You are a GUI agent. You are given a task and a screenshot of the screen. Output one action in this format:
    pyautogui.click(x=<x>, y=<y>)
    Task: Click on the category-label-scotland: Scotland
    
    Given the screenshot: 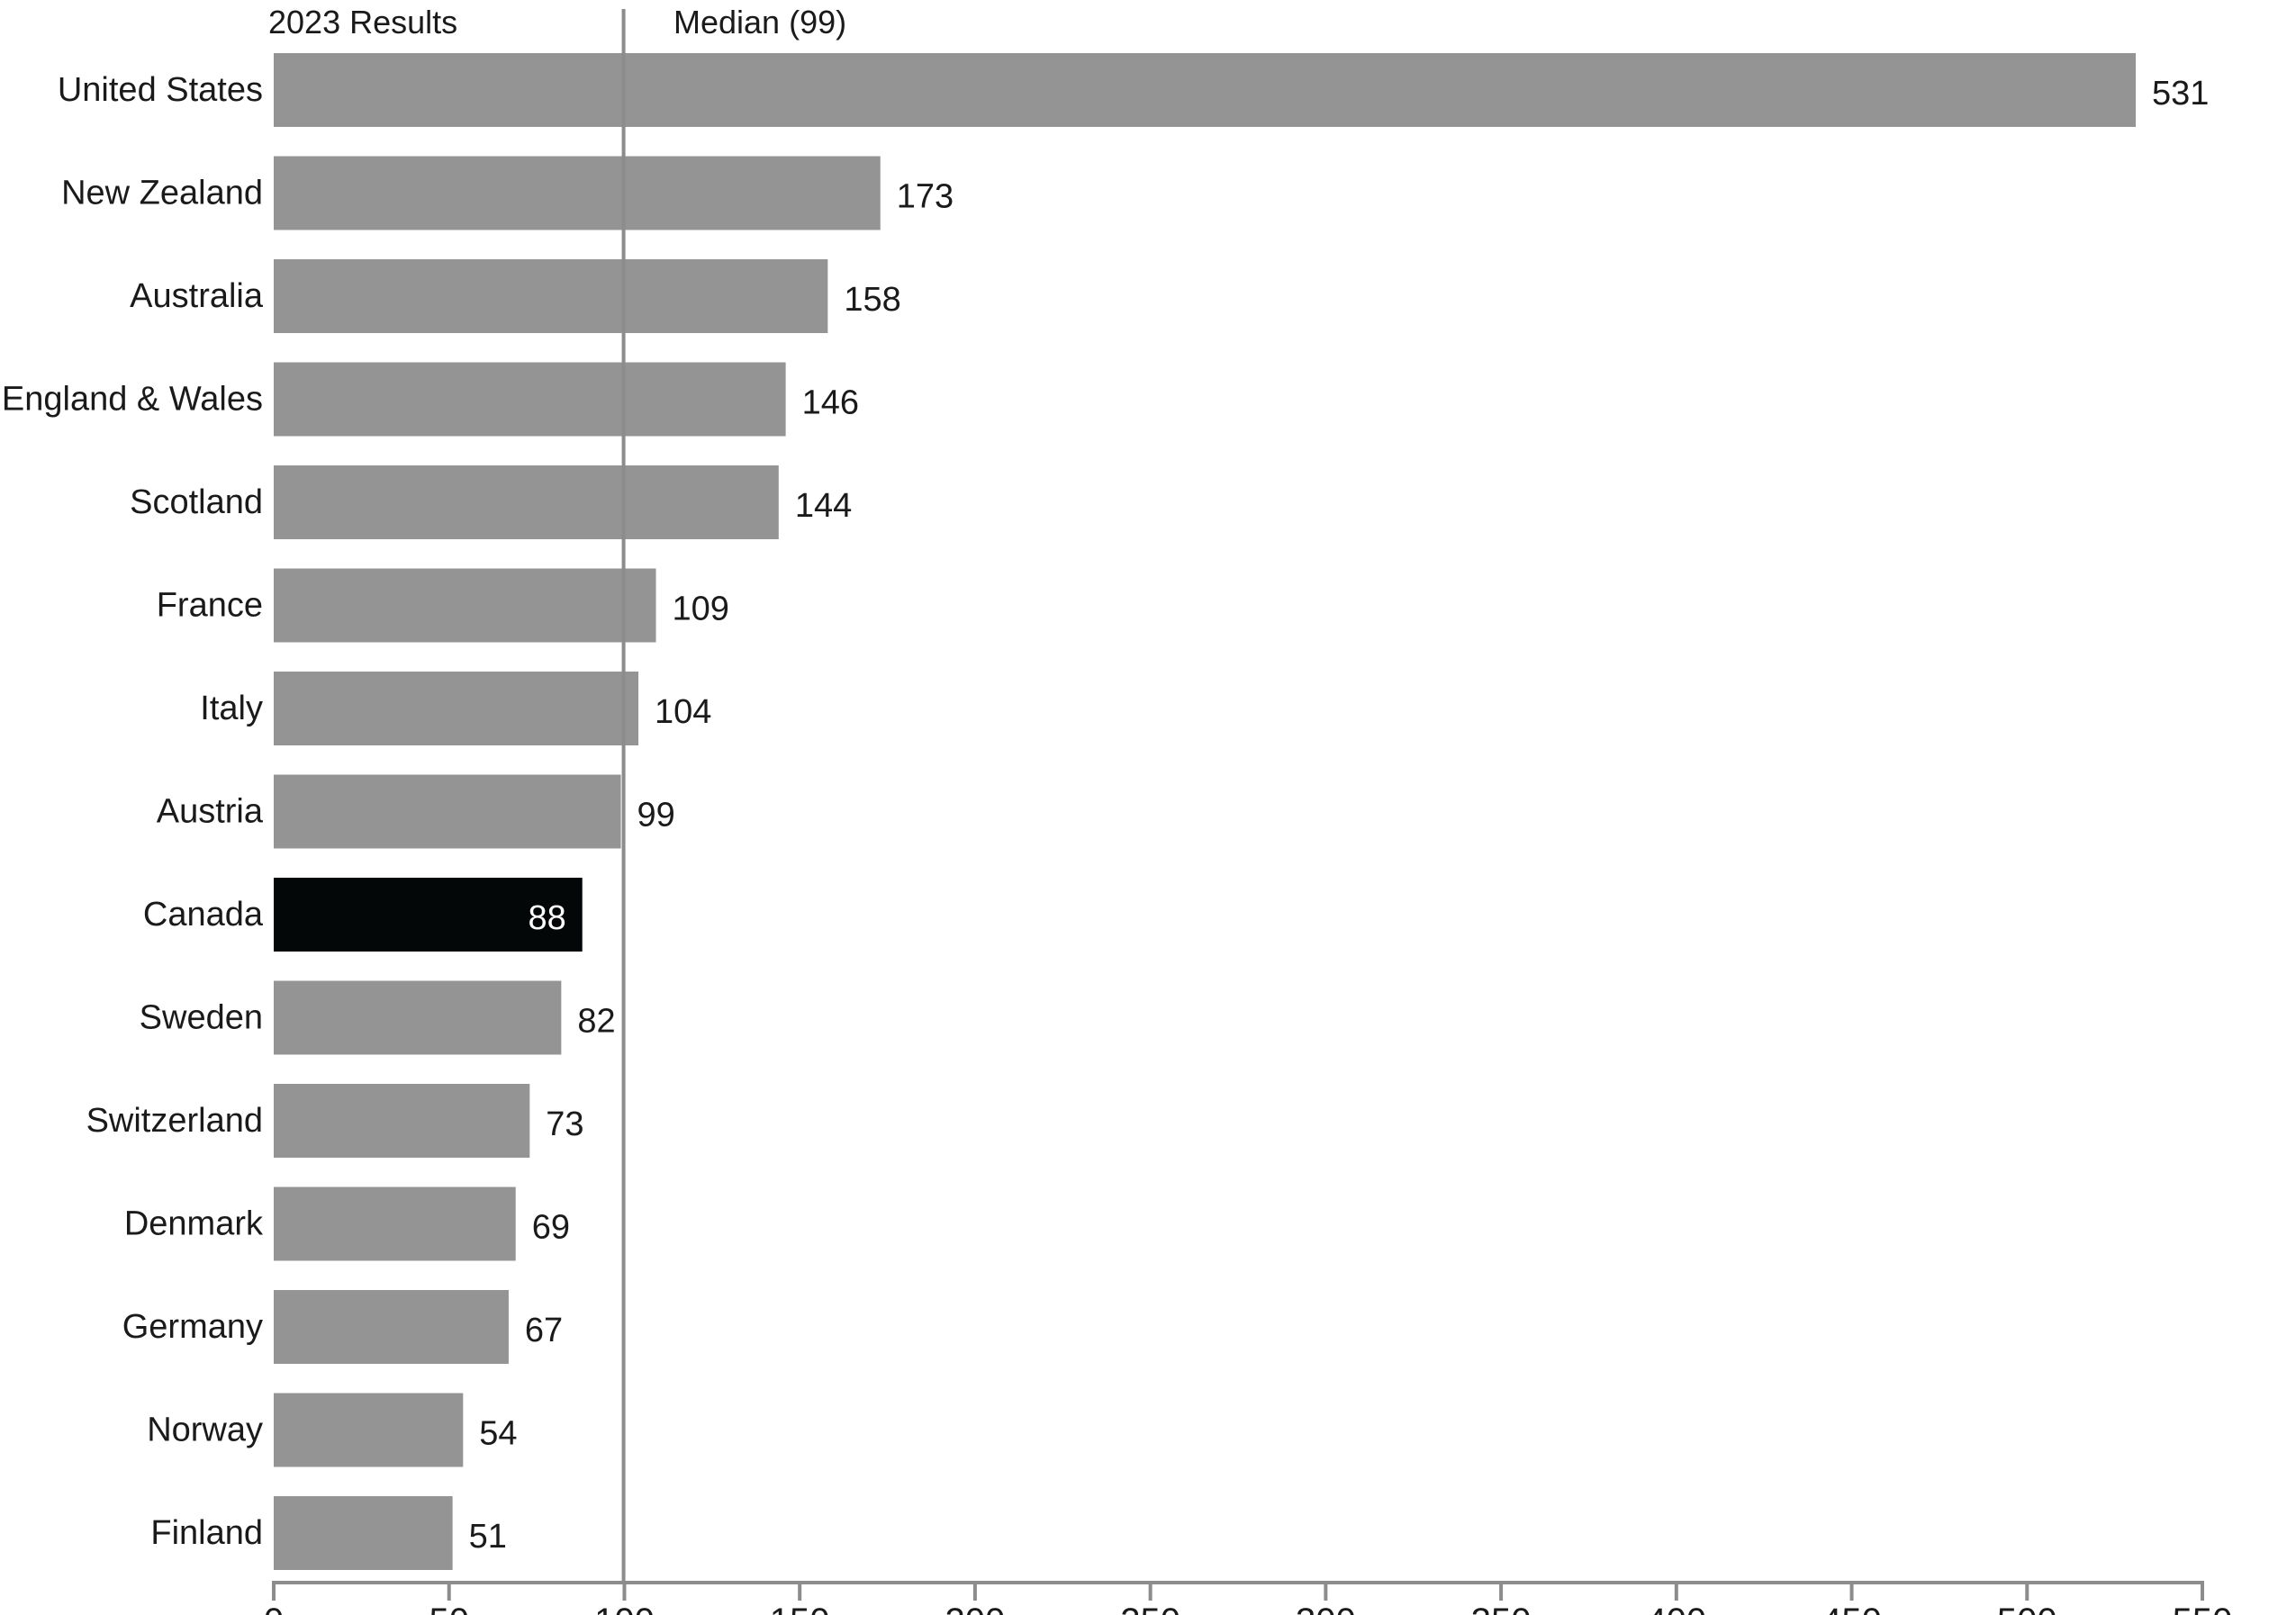 What is the action you would take?
    pyautogui.click(x=196, y=502)
    